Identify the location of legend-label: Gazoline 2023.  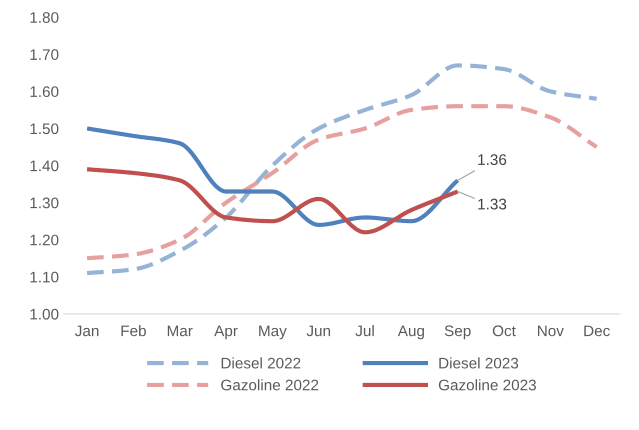
(487, 384).